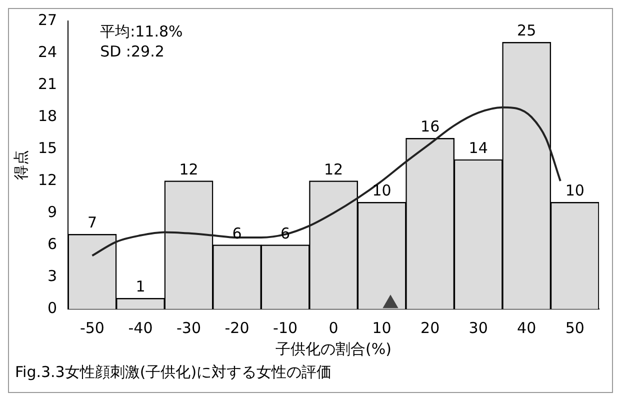  Describe the element at coordinates (141, 31) in the screenshot. I see `annotation: 平均:11.8%` at that location.